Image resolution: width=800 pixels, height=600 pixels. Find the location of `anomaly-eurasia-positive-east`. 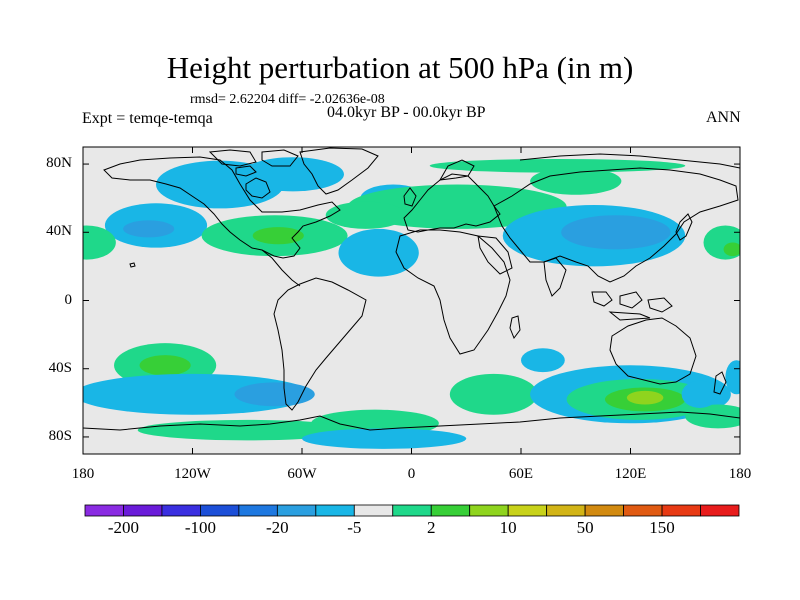

anomaly-eurasia-positive-east is located at coordinates (576, 181).